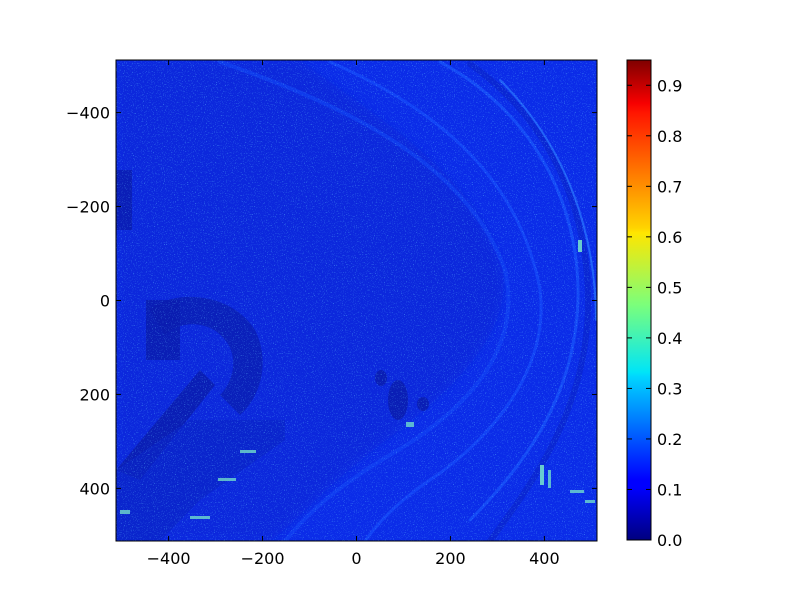 Image resolution: width=800 pixels, height=604 pixels. Describe the element at coordinates (94, 394) in the screenshot. I see `y-tick-label: 200` at that location.